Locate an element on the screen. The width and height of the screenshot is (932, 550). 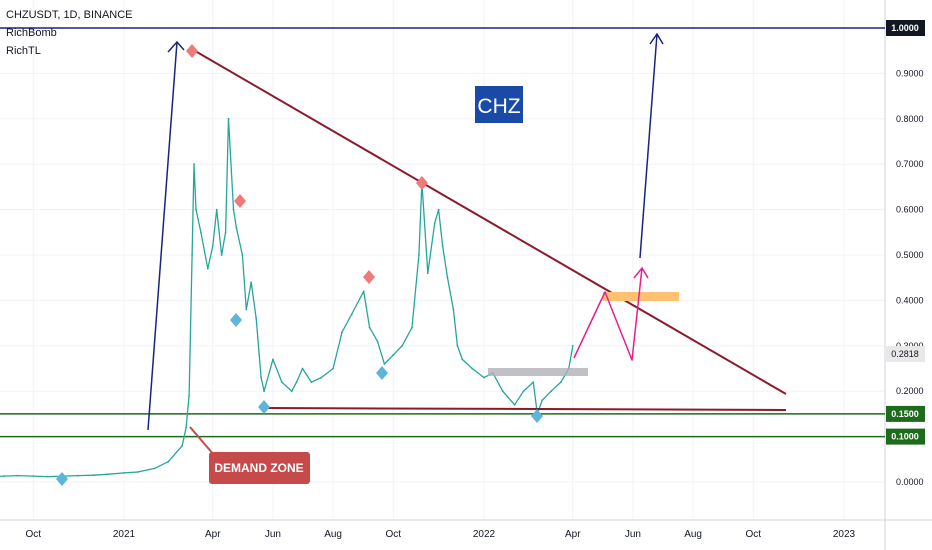
support-trendline is located at coordinates (525, 409).